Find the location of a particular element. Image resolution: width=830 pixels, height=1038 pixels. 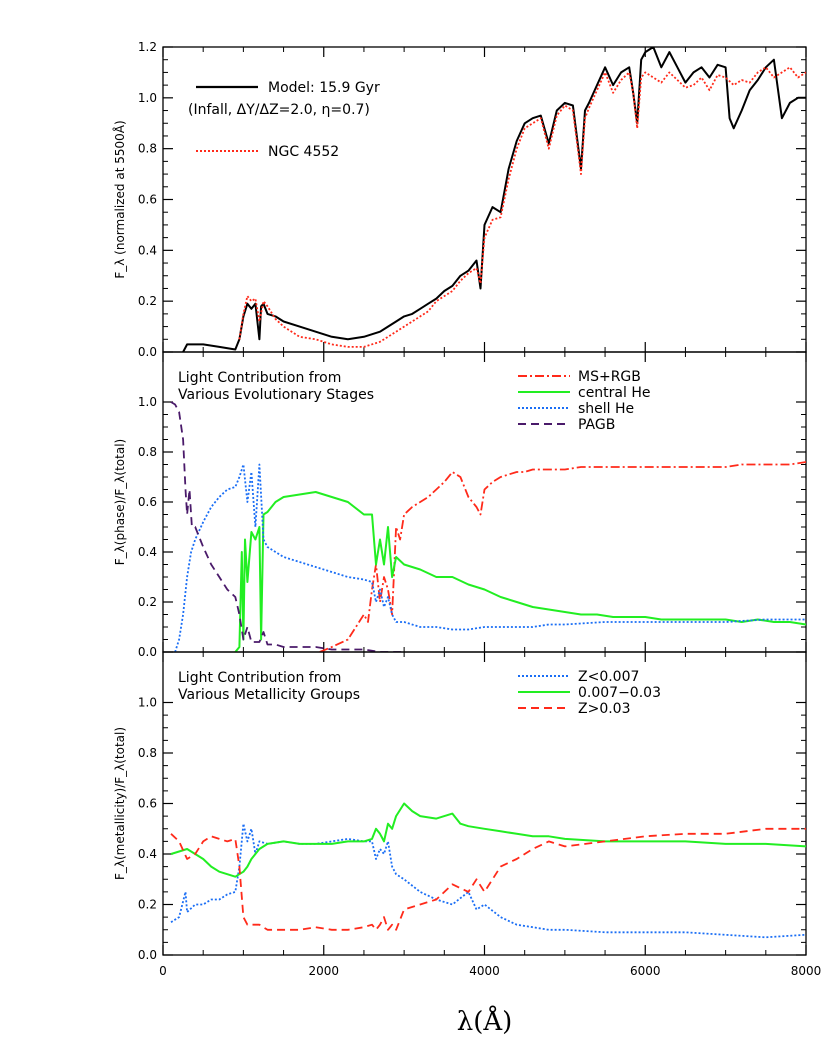

legend-label: Model: 15.9 Gyr is located at coordinates (324, 88).